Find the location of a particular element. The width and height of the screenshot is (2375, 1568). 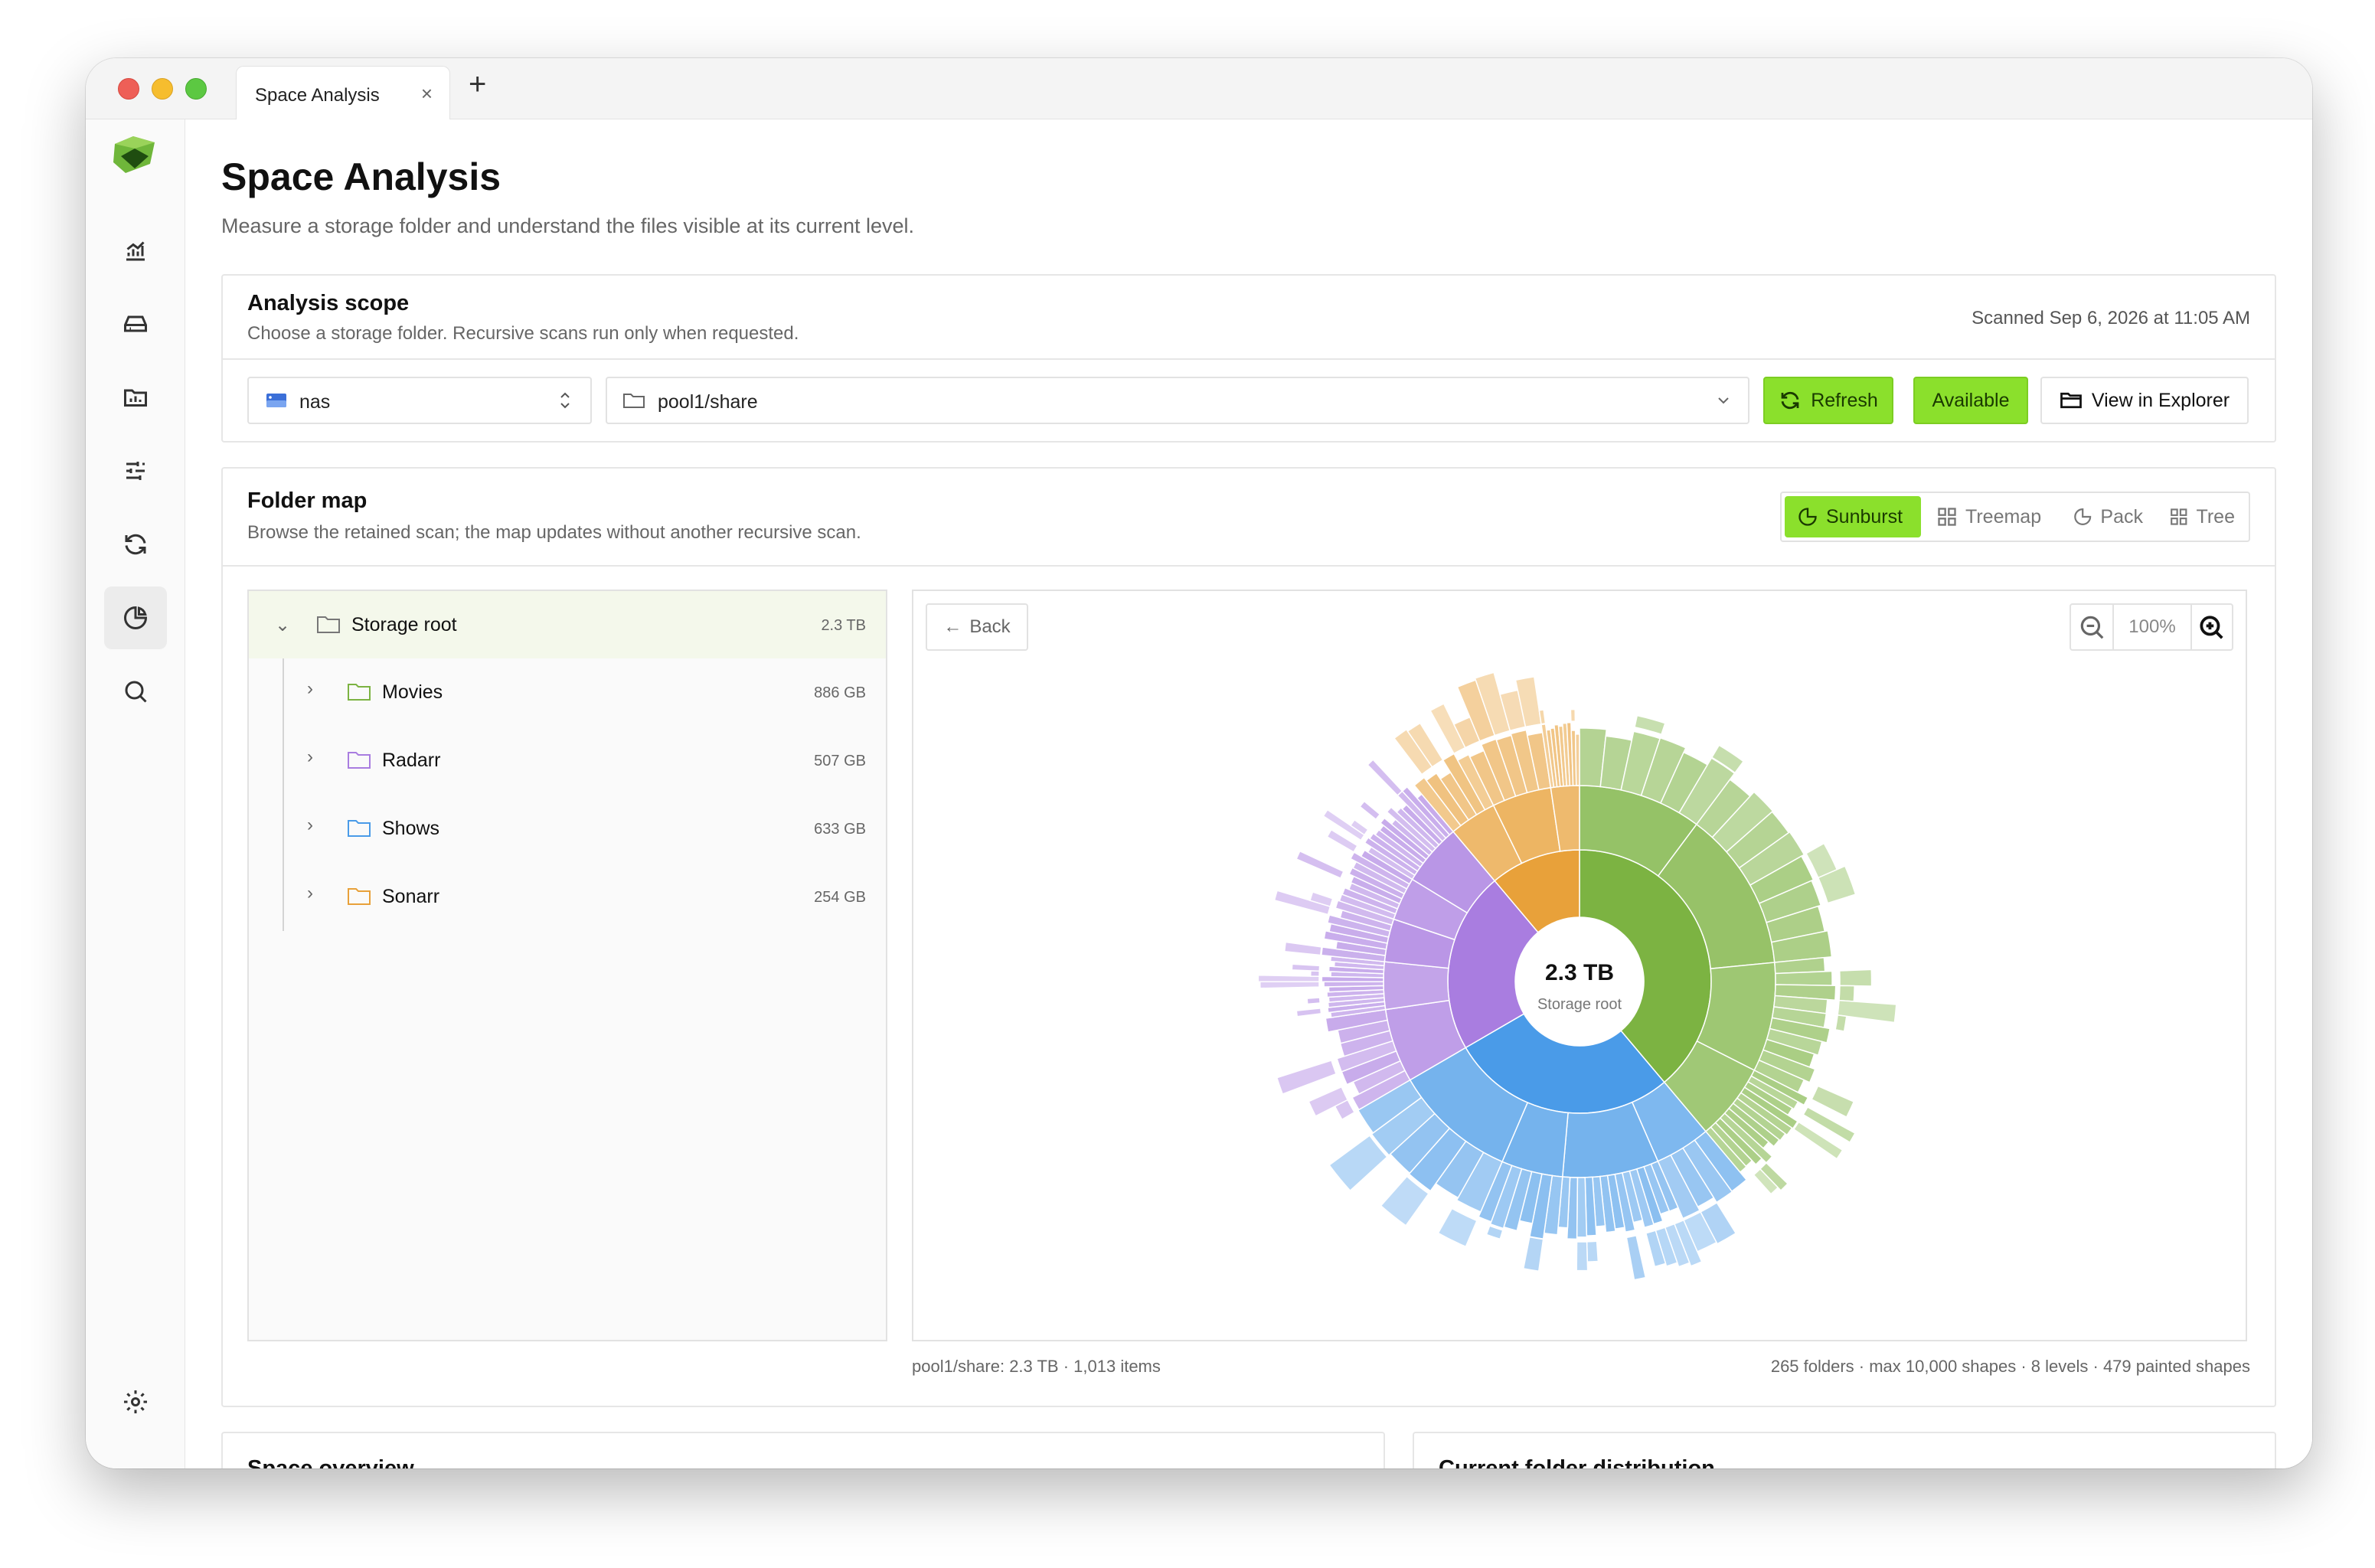

search-icon is located at coordinates (136, 692).